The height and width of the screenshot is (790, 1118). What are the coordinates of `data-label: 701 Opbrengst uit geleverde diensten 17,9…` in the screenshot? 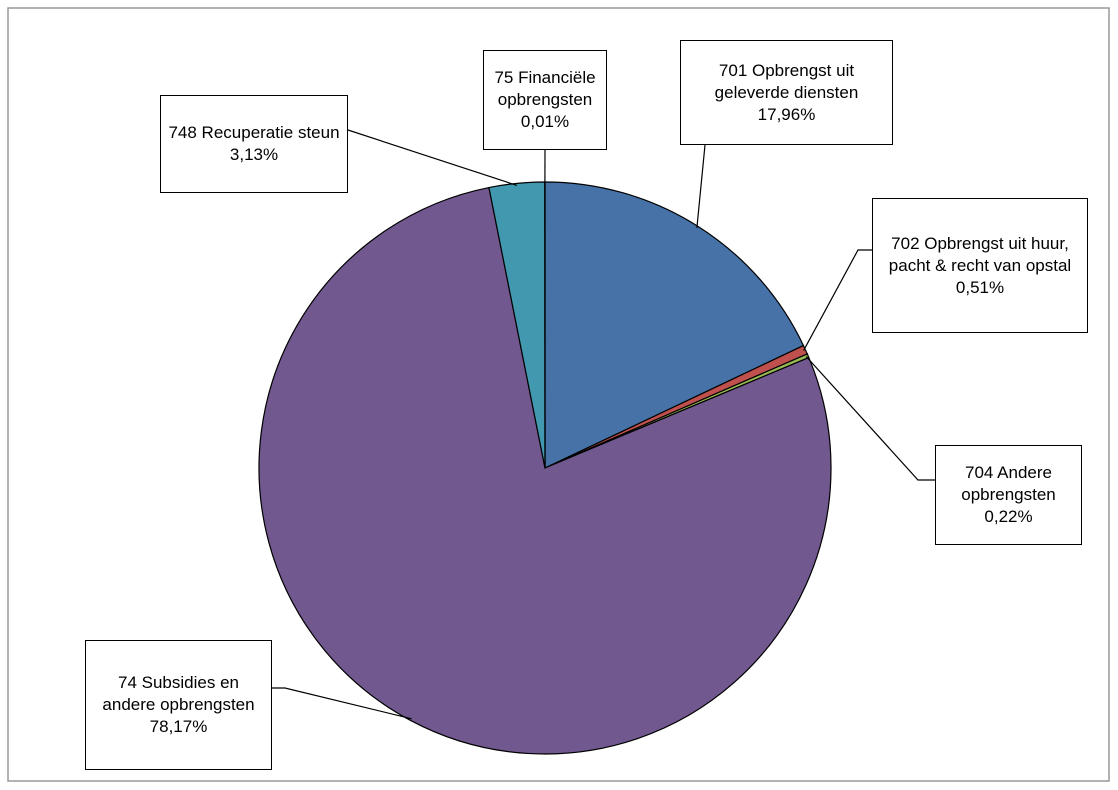 It's located at (786, 92).